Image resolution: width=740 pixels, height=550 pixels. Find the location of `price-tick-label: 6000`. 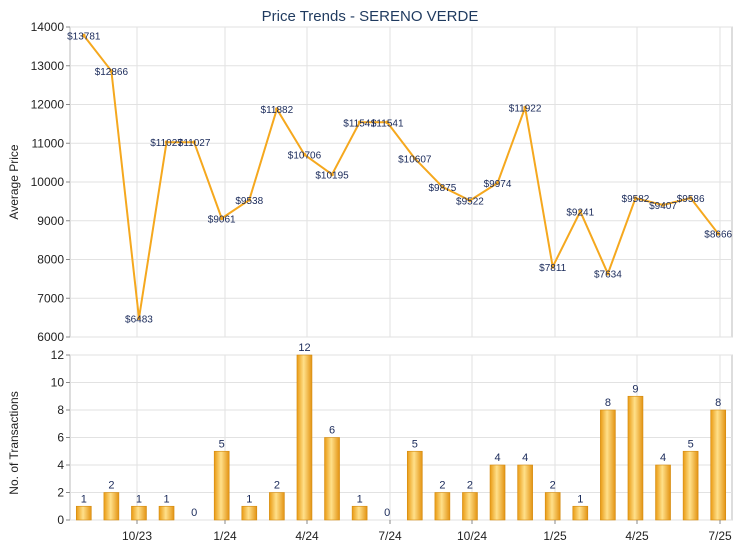

price-tick-label: 6000 is located at coordinates (50, 337).